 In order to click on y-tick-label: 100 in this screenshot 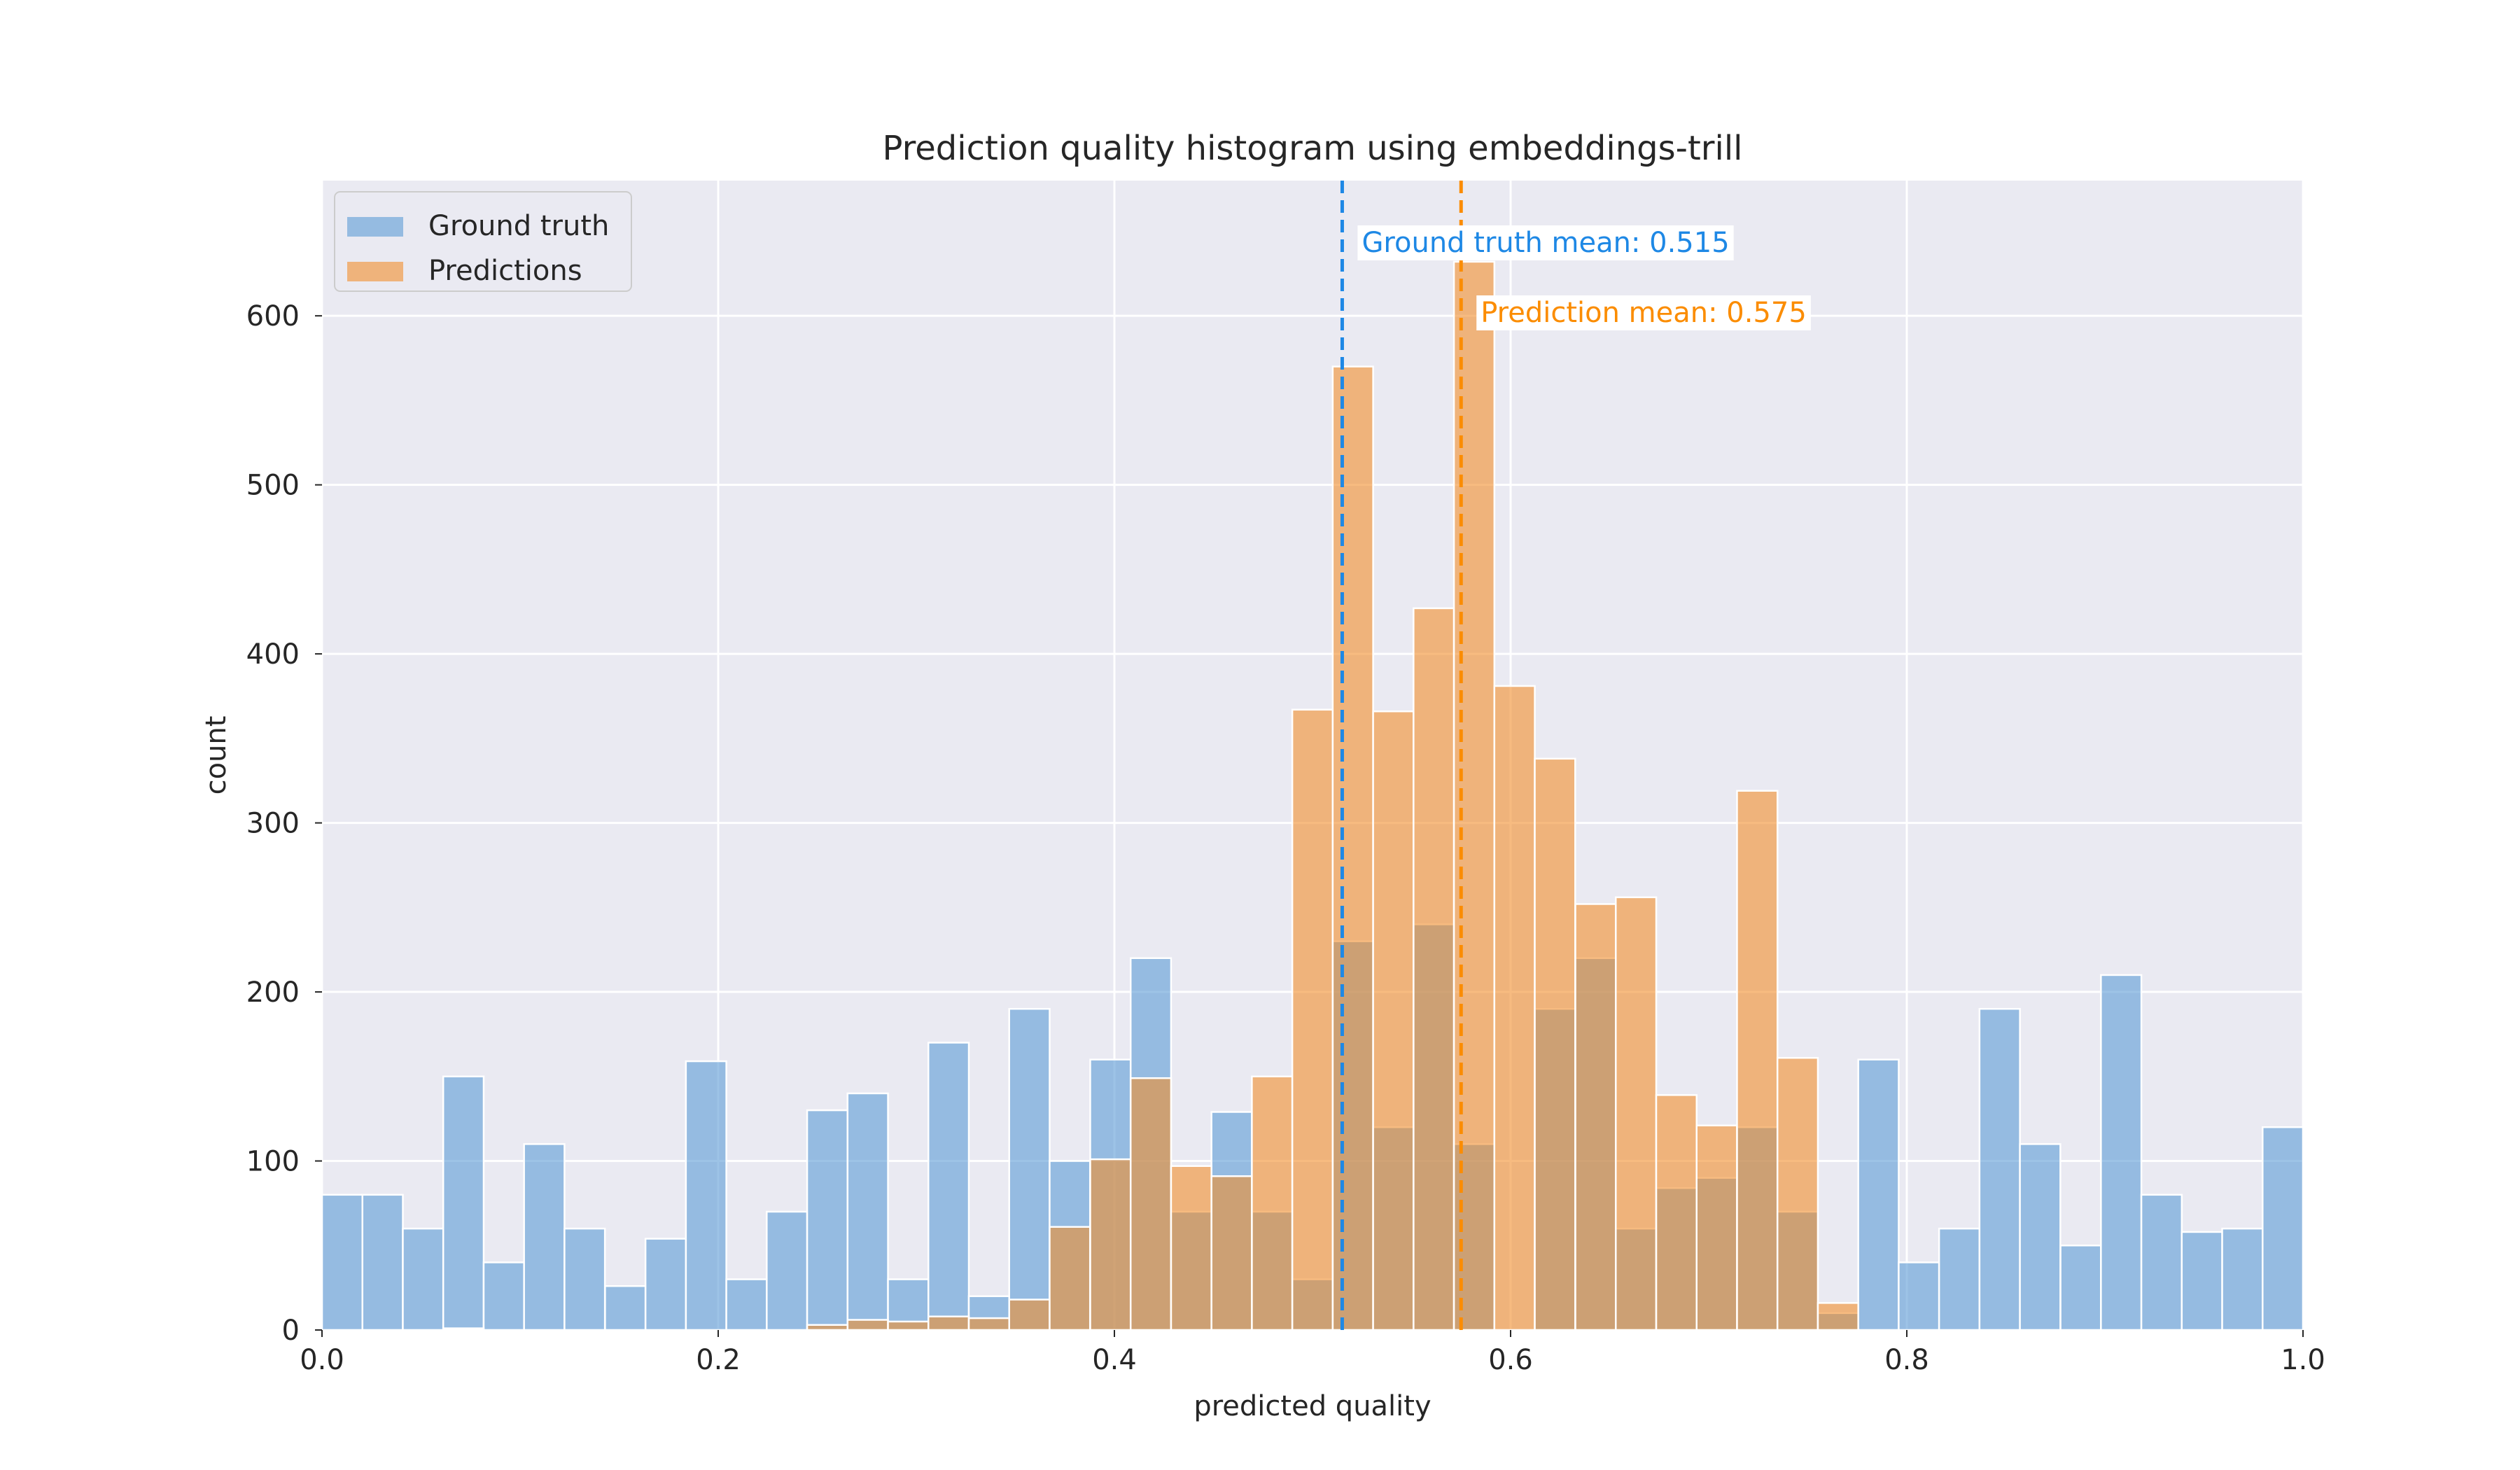, I will do `click(273, 1162)`.